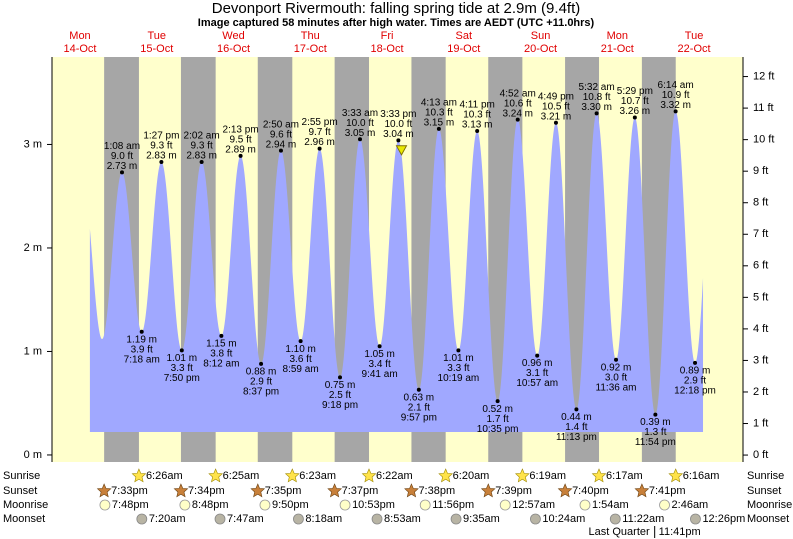 This screenshot has height=539, width=793. I want to click on day-date: 15-Oct, so click(156, 49).